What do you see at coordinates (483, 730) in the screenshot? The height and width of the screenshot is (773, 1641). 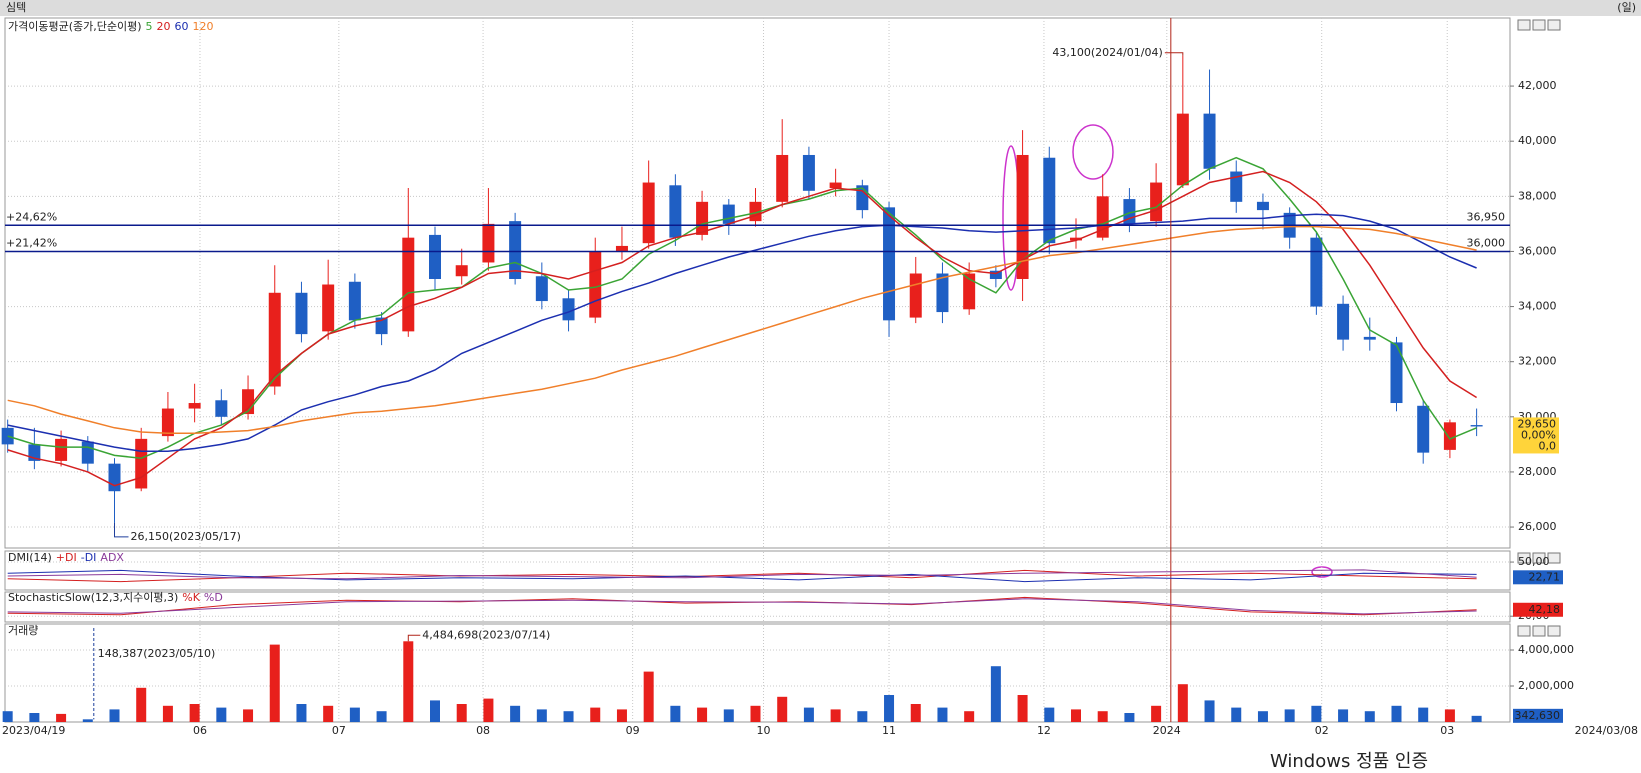 I see `x-tick-label: 08` at bounding box center [483, 730].